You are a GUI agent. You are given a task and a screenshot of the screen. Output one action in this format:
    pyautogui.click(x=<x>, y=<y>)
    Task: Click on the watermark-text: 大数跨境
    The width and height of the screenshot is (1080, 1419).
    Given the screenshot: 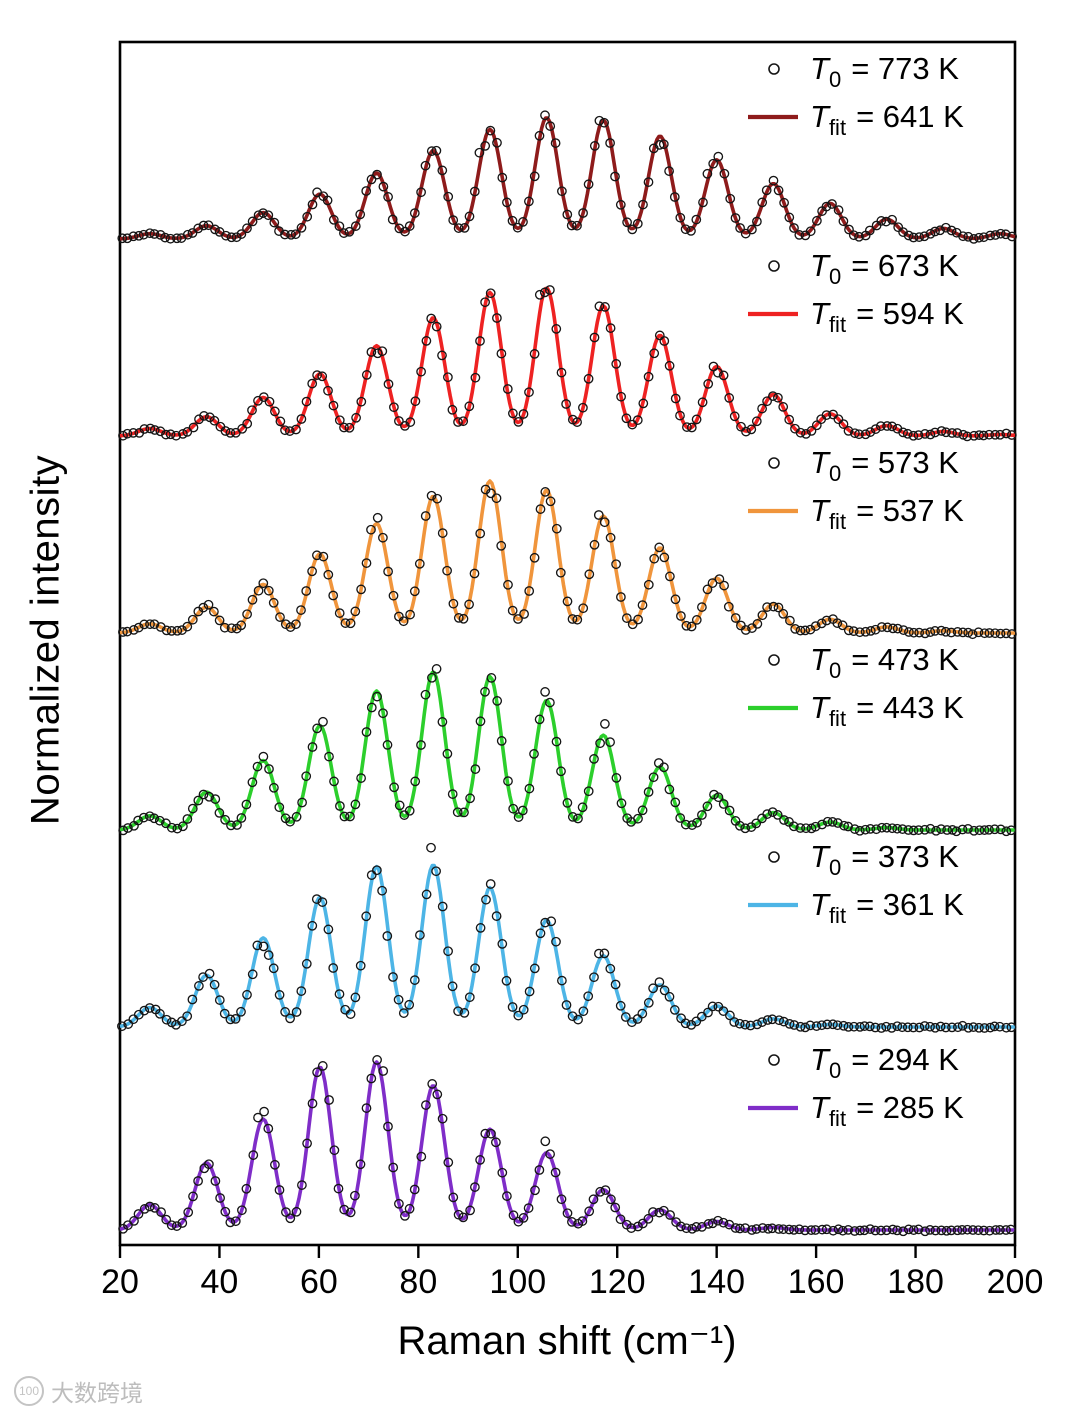 What is the action you would take?
    pyautogui.click(x=97, y=1393)
    